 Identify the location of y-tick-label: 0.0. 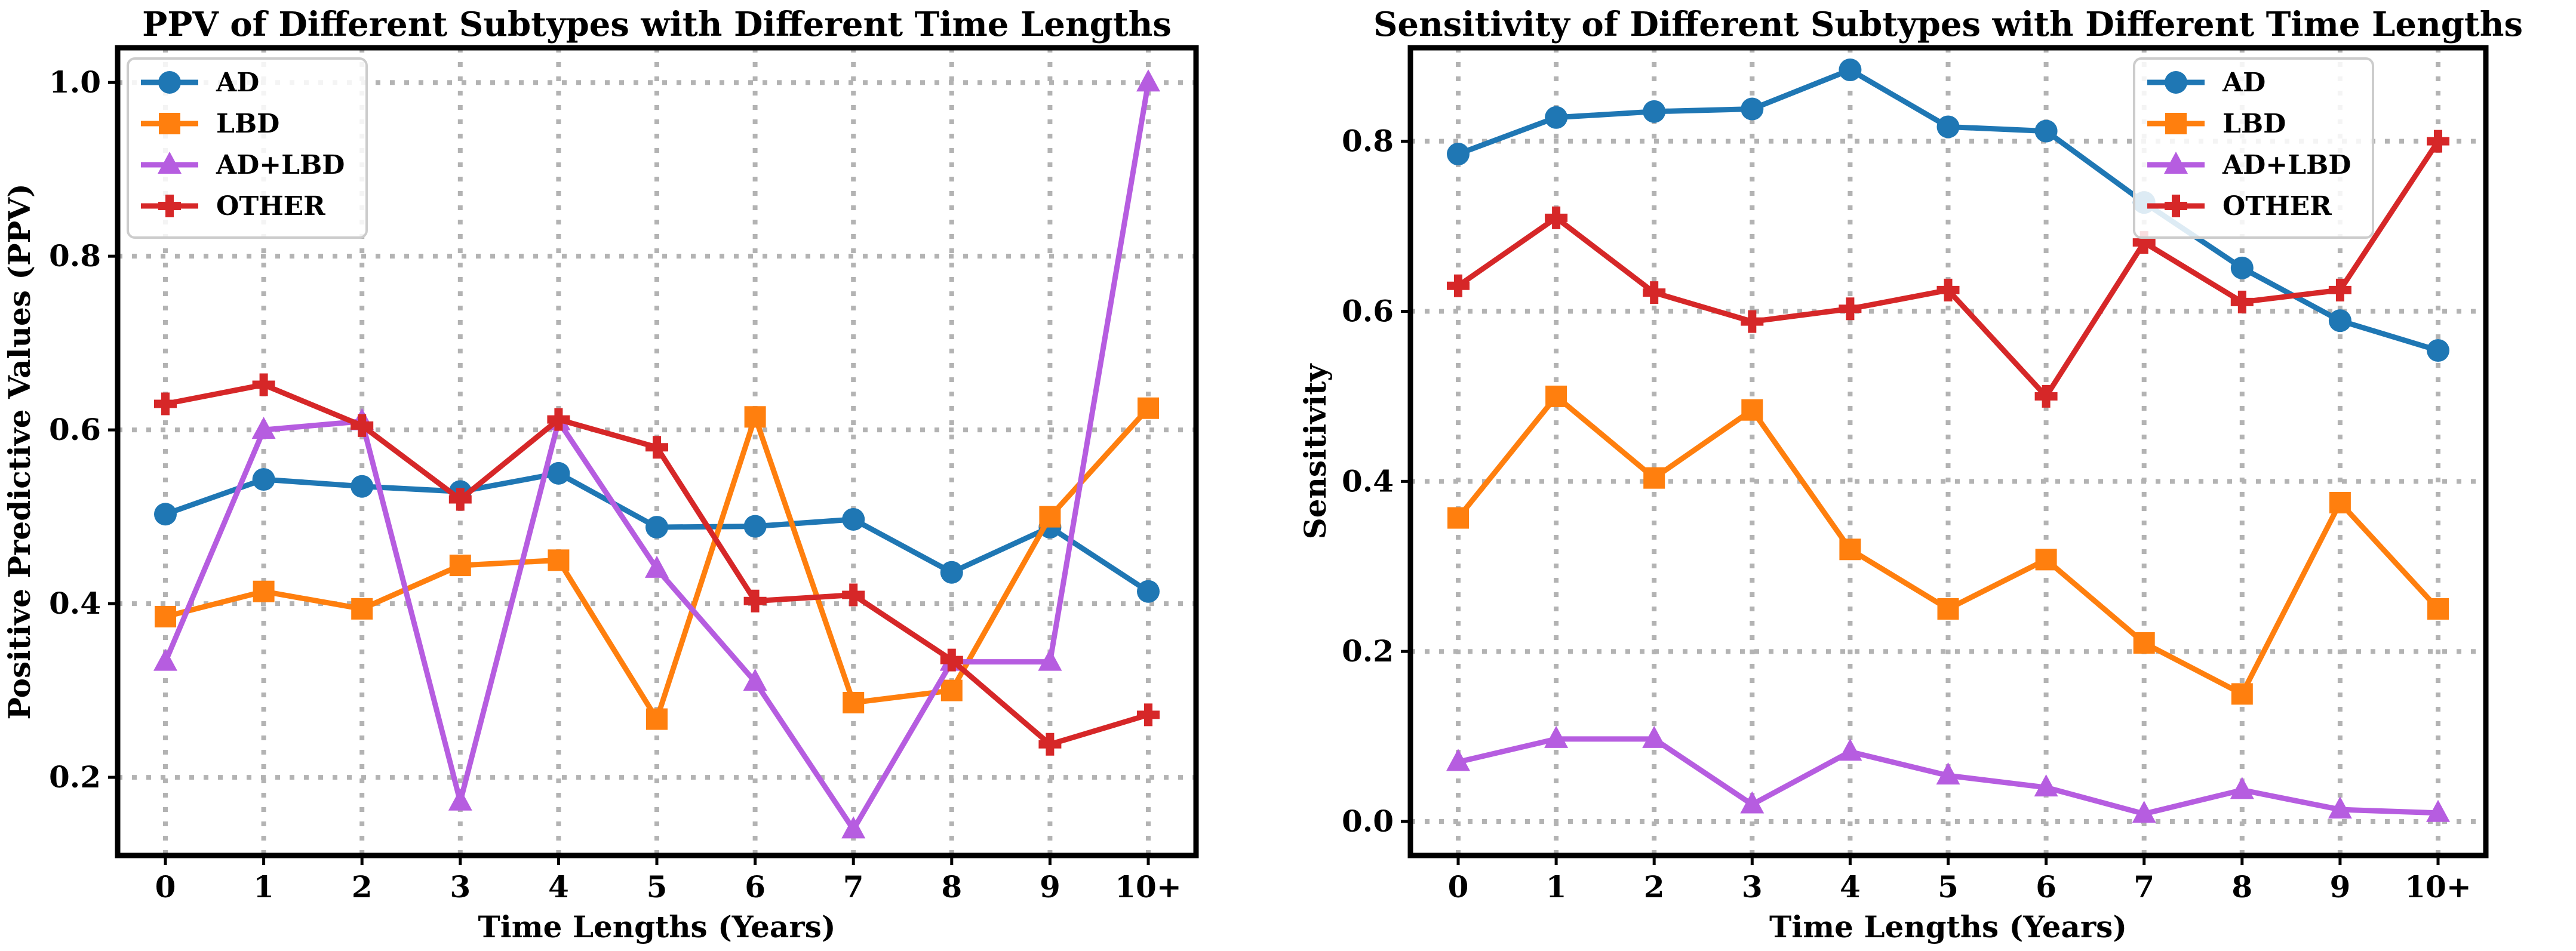
(1368, 821).